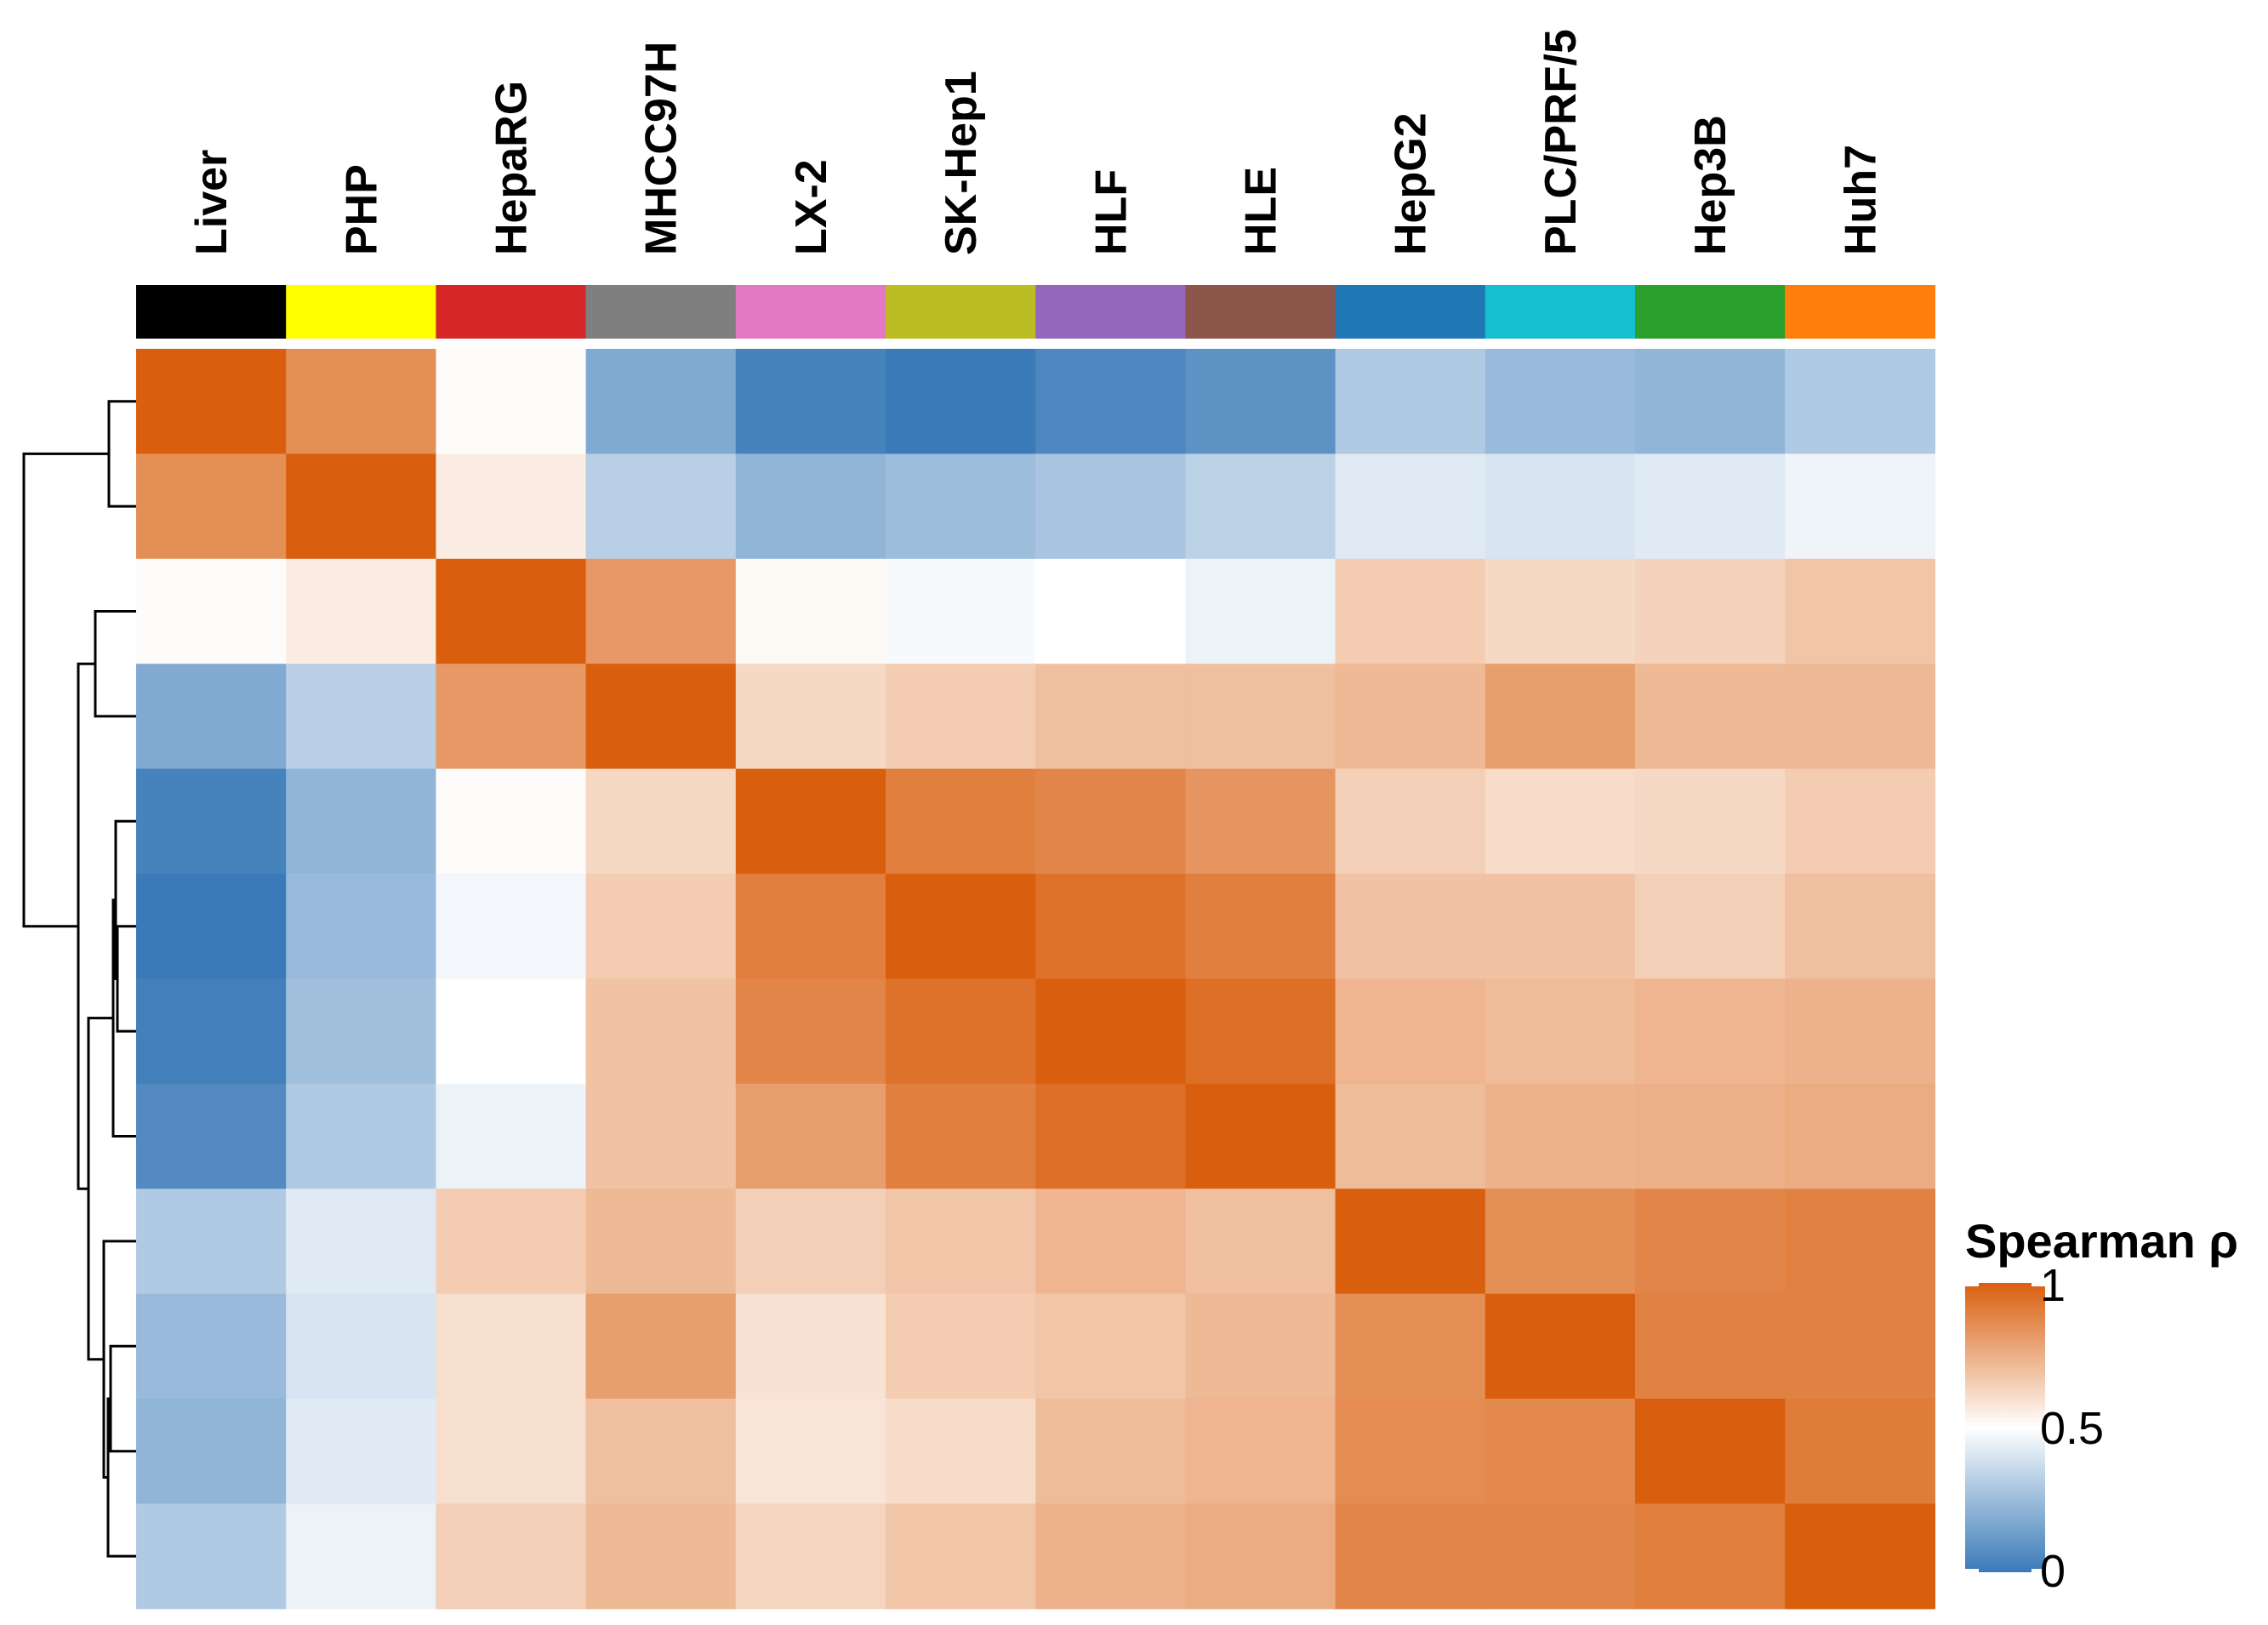  What do you see at coordinates (1260, 821) in the screenshot?
I see `heatmap-cell-lx-2-hle` at bounding box center [1260, 821].